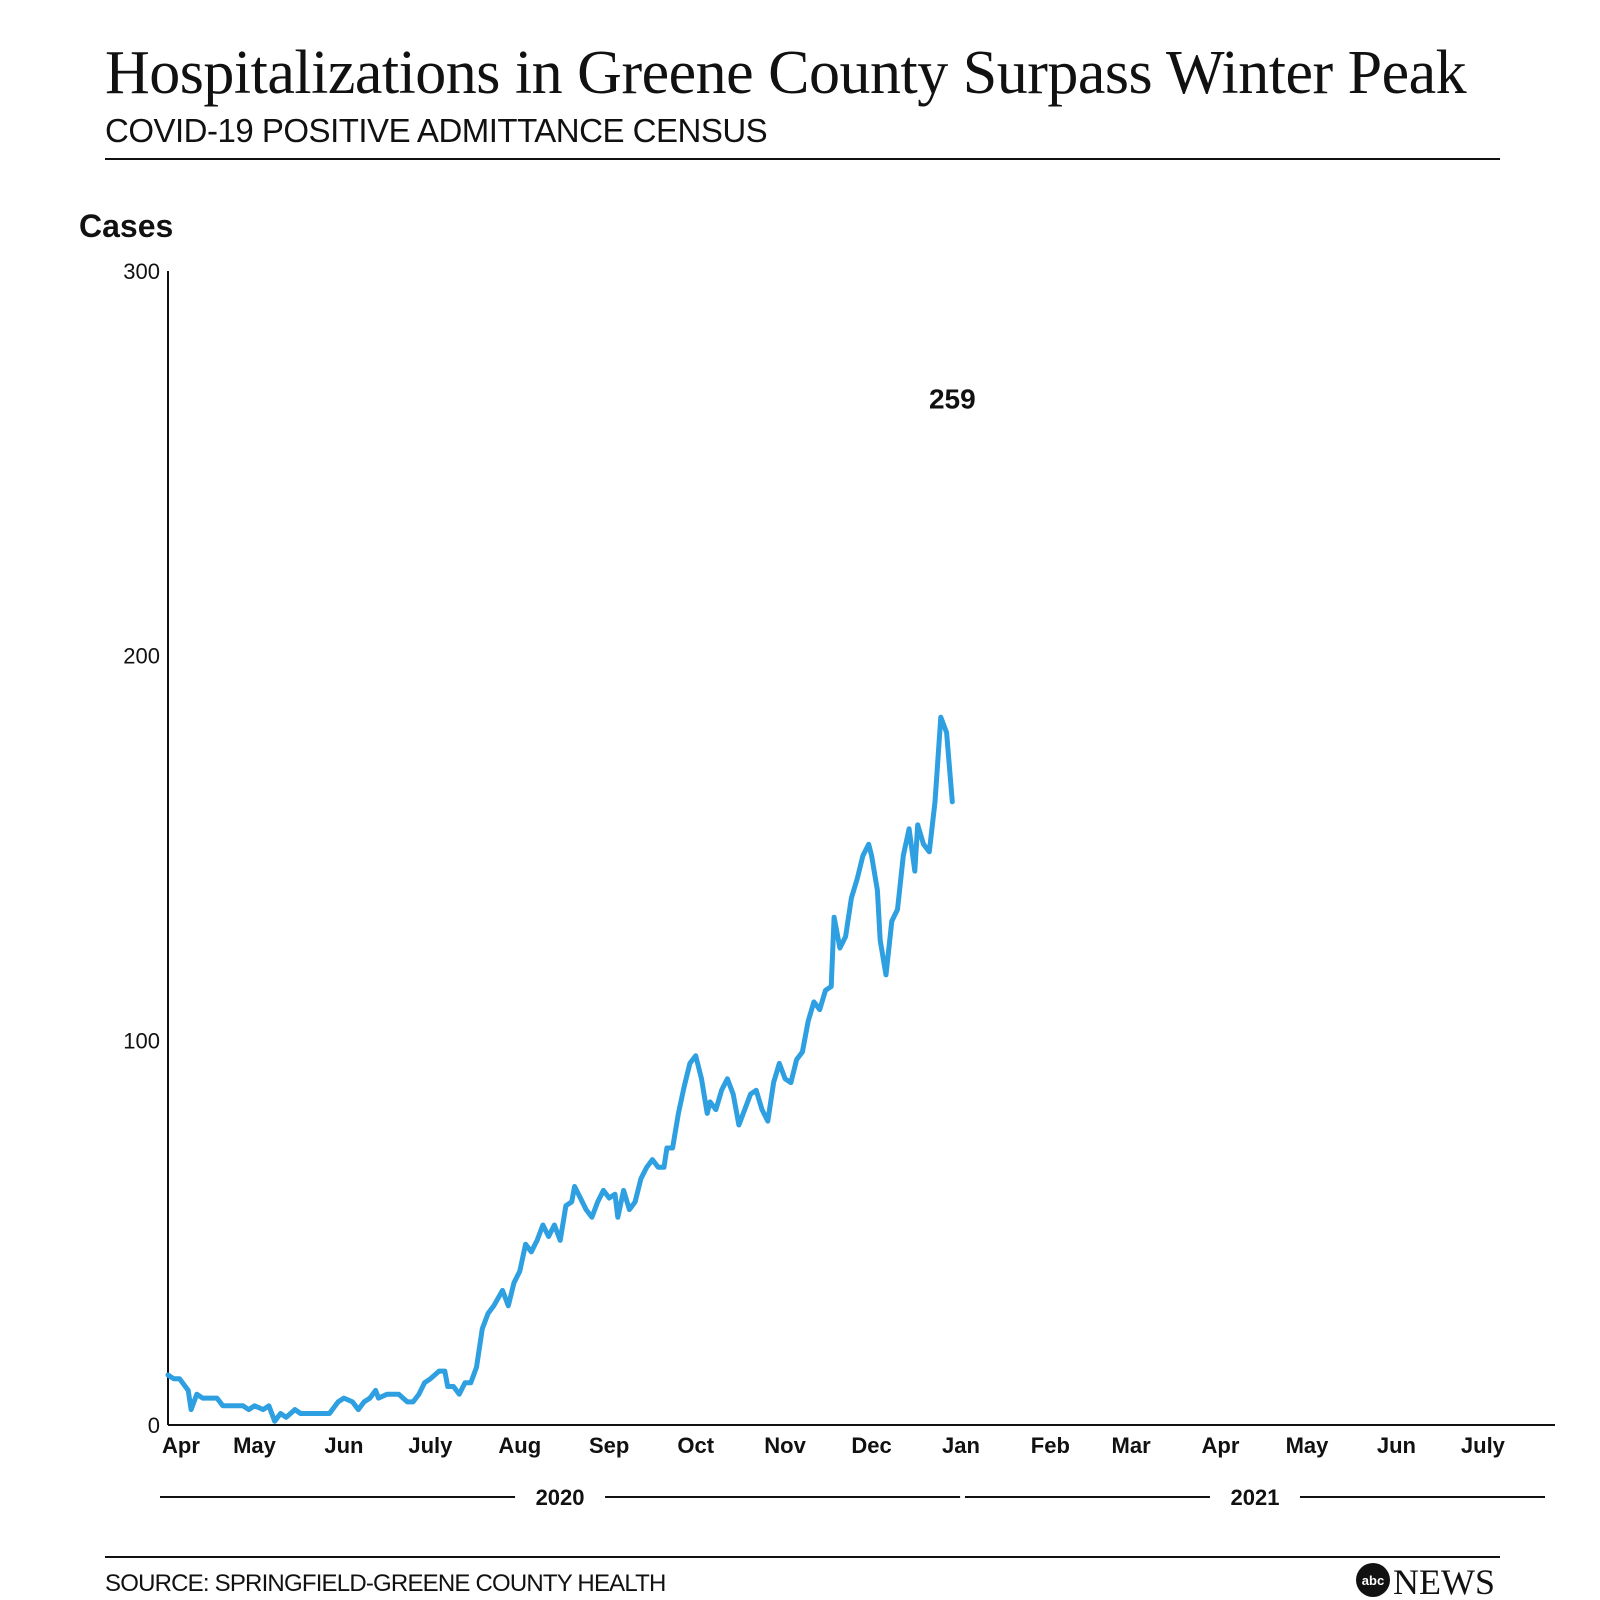 Image resolution: width=1600 pixels, height=1600 pixels. Describe the element at coordinates (1132, 1445) in the screenshot. I see `x-tick-label: Mar` at that location.